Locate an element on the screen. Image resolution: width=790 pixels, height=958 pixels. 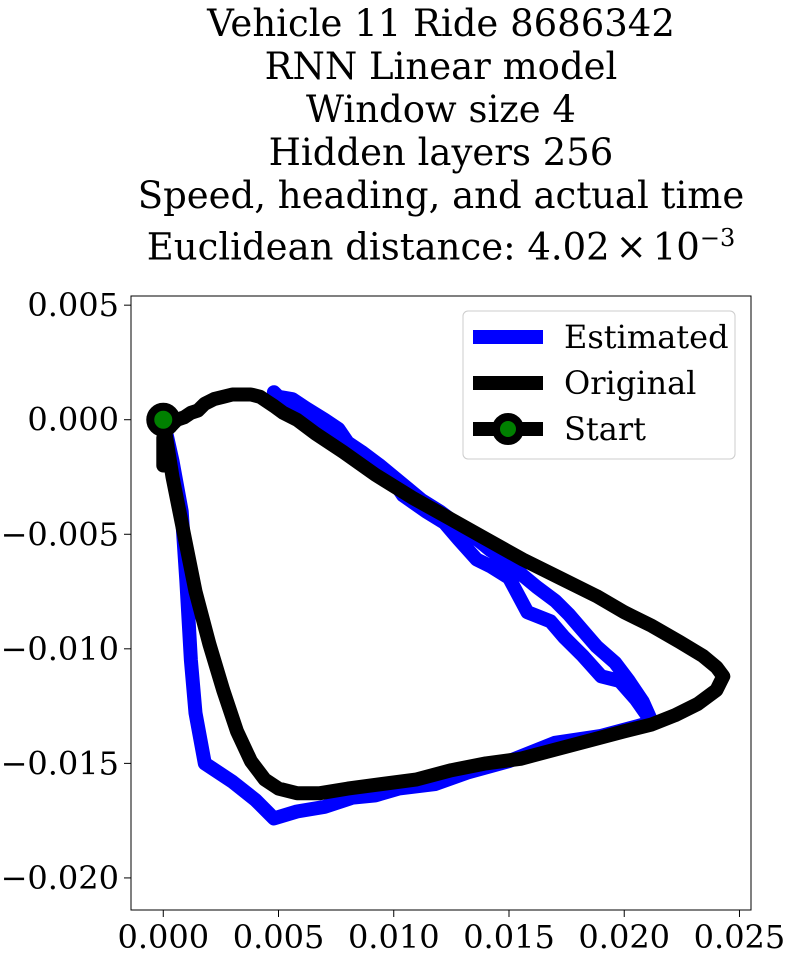
x-tick-label: 0.005 is located at coordinates (279, 937).